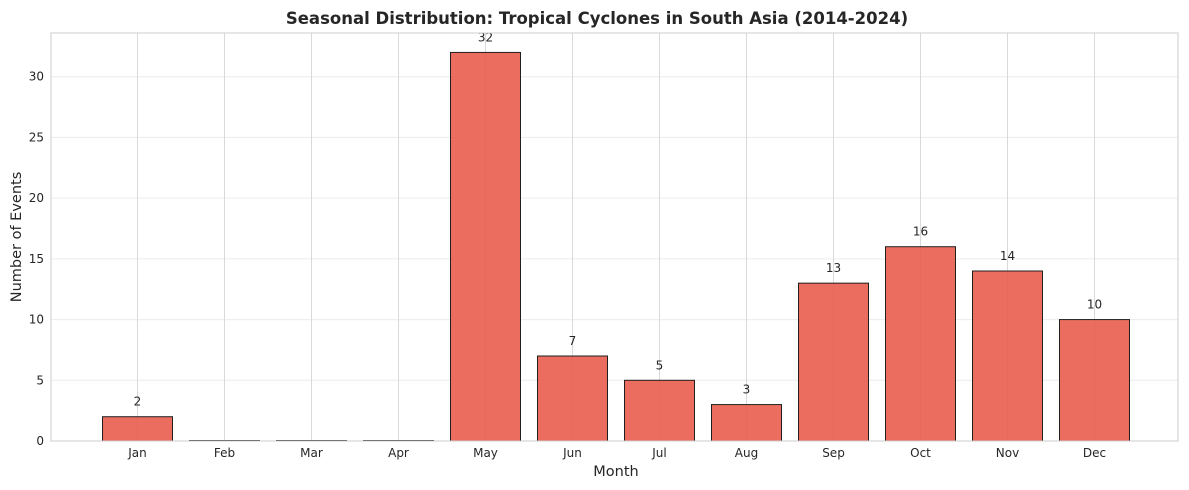  What do you see at coordinates (224, 453) in the screenshot?
I see `x-tick-label-feb: Feb` at bounding box center [224, 453].